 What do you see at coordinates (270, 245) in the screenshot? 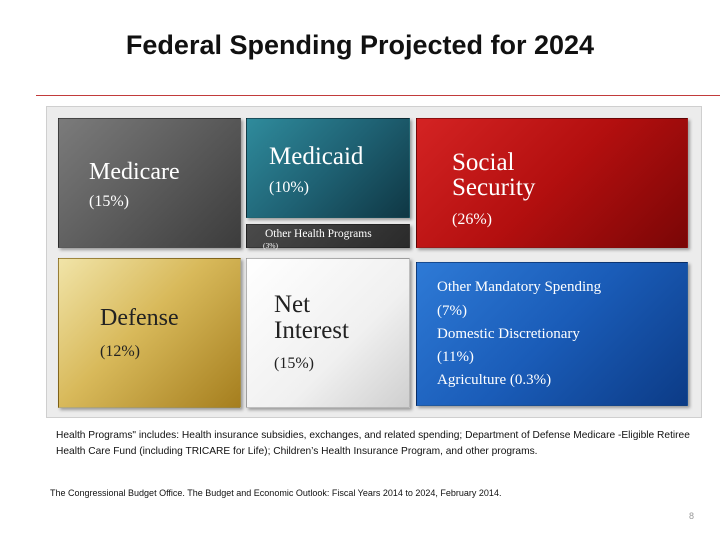
I see `other-health-percent: (3%)` at bounding box center [270, 245].